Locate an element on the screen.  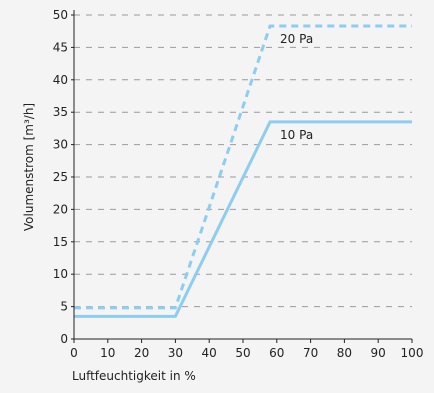
x-tick-label: 90 is located at coordinates (378, 353).